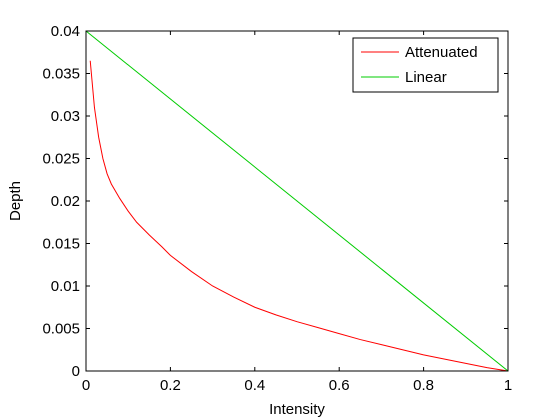 The width and height of the screenshot is (560, 420). Describe the element at coordinates (61, 159) in the screenshot. I see `y-tick-label: 0.025` at that location.